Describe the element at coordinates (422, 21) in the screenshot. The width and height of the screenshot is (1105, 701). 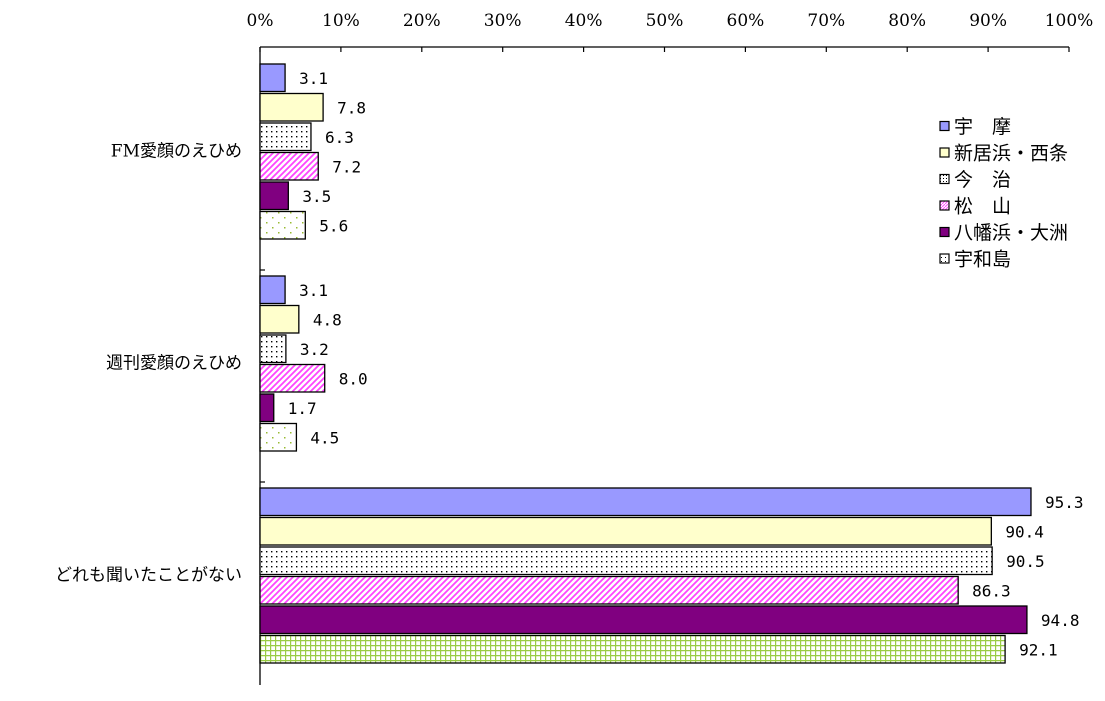
I see `x-tick-label: 20%` at that location.